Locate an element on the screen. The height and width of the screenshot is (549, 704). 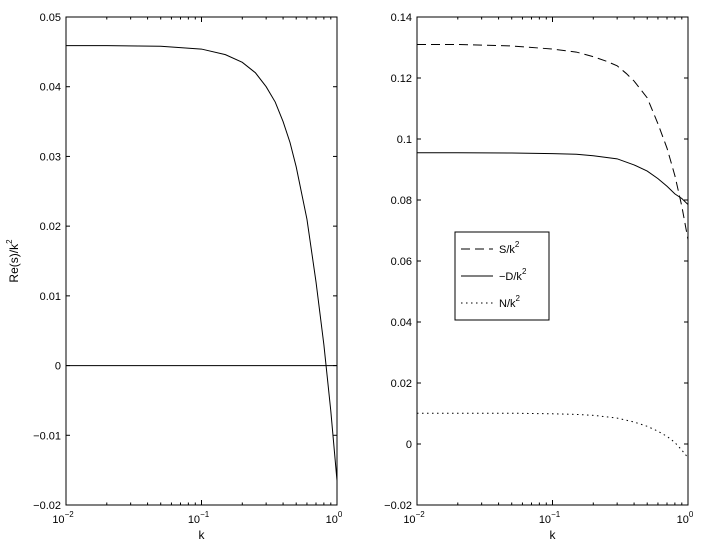
y-tick-label: 0.08 is located at coordinates (401, 201).